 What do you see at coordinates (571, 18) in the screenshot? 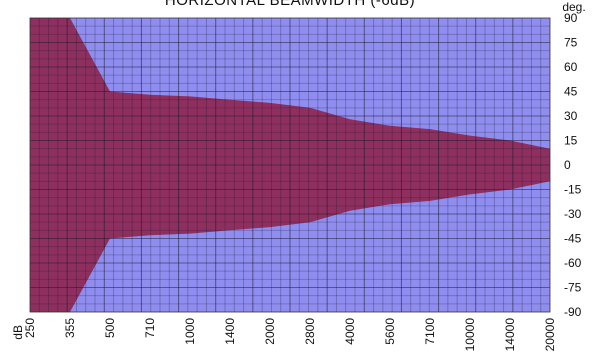
I see `y-tick-label: 90` at bounding box center [571, 18].